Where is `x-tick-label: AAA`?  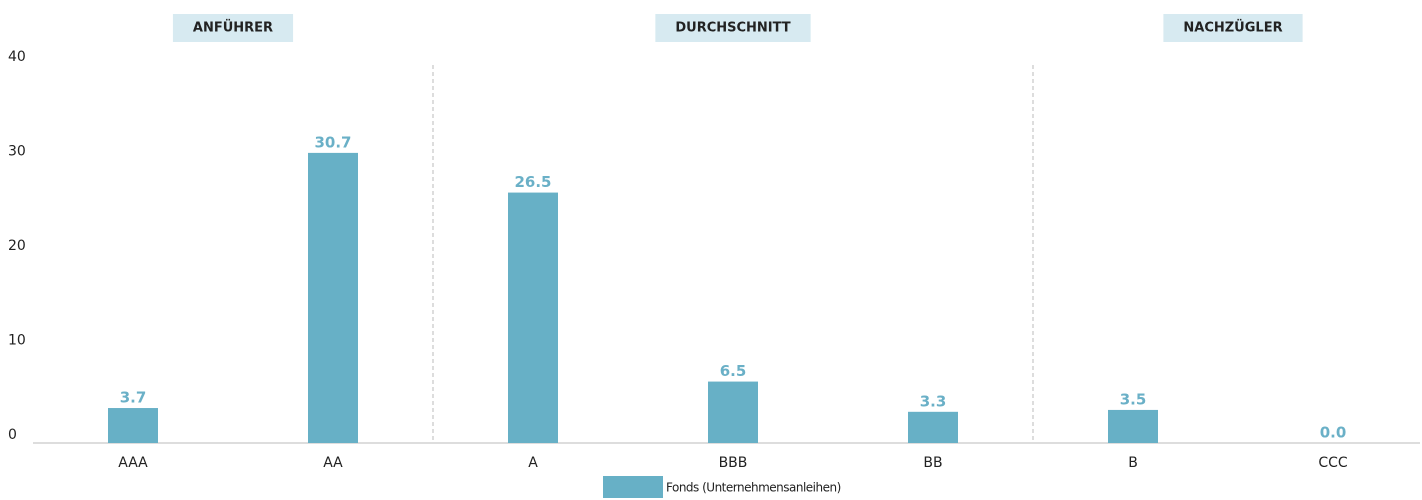
x-tick-label: AAA is located at coordinates (133, 463).